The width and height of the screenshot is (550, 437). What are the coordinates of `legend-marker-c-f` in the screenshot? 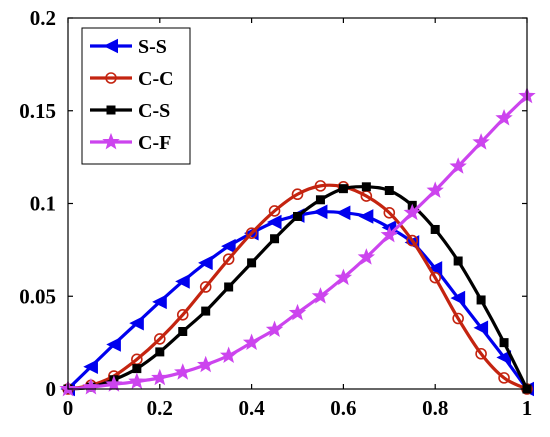 It's located at (111, 141).